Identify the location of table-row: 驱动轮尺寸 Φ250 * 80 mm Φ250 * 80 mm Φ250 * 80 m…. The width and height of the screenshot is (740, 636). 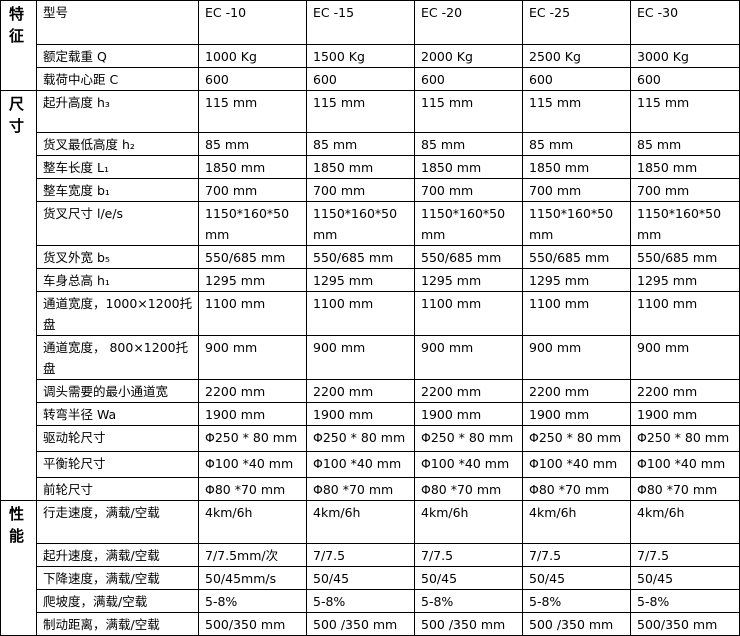
(370, 438).